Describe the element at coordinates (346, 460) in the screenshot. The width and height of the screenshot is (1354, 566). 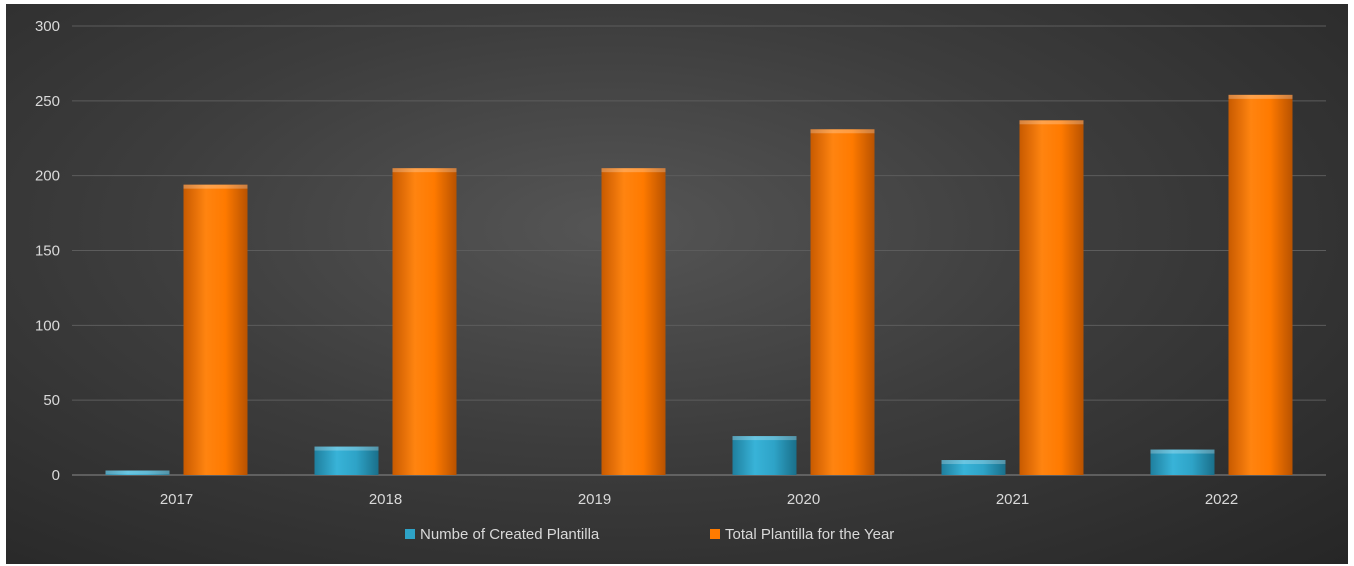
I see `bar-created-2018` at that location.